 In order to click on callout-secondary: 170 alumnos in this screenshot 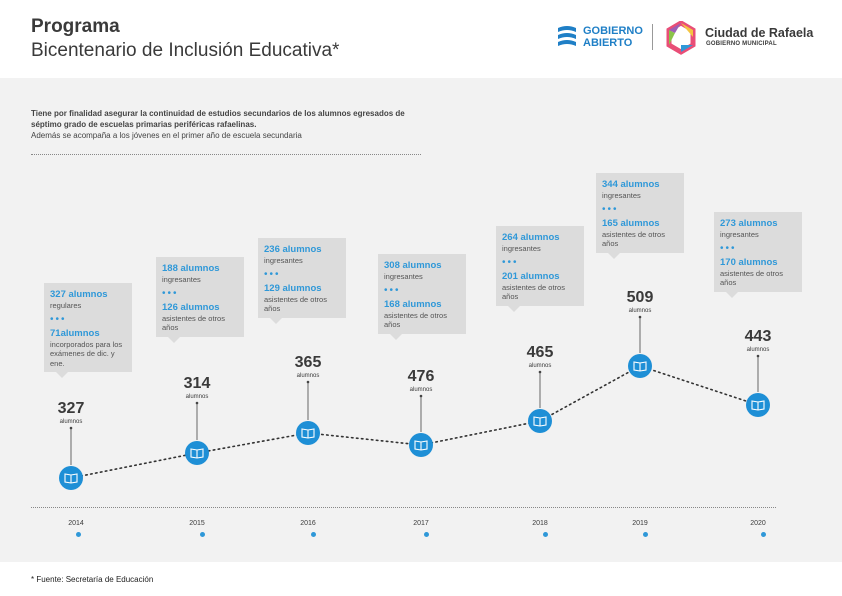, I will do `click(749, 262)`.